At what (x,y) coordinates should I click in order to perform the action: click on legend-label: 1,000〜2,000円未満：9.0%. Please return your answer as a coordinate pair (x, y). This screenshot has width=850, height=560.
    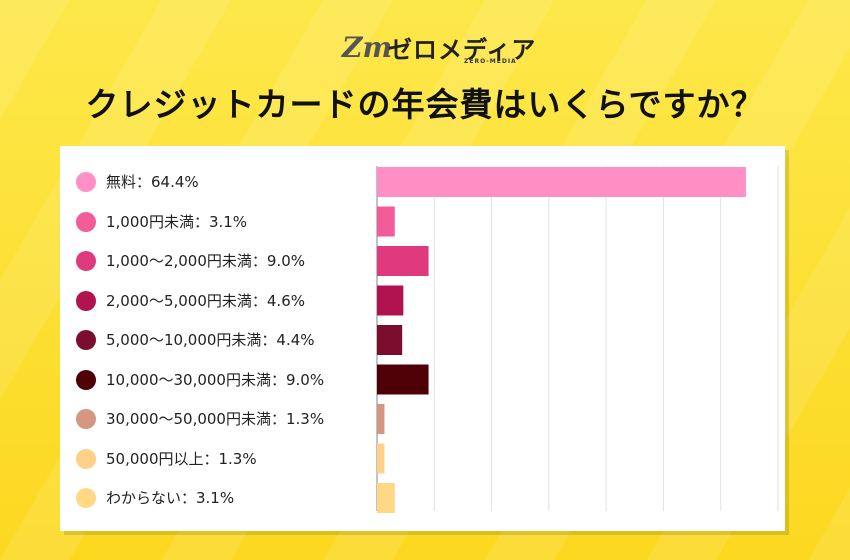
    Looking at the image, I should click on (205, 261).